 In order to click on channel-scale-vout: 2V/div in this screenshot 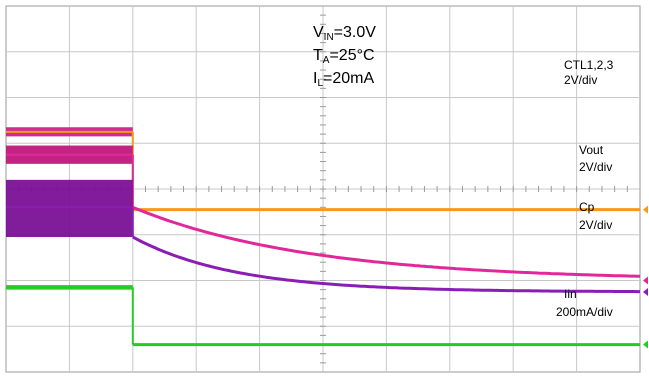, I will do `click(595, 167)`.